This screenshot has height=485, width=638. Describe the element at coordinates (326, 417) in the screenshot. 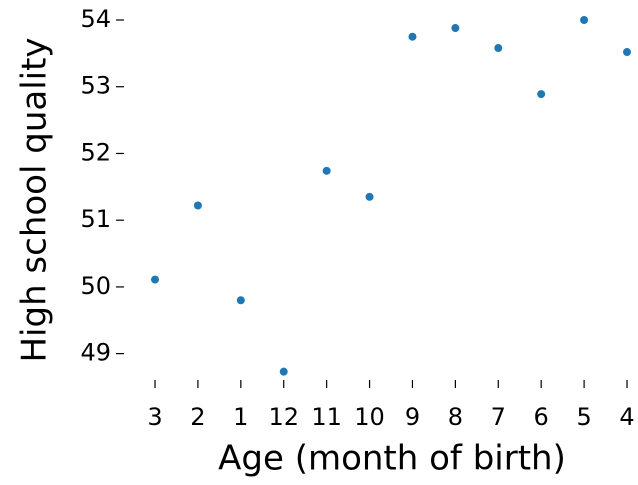

I see `x-tick-label: 11` at that location.